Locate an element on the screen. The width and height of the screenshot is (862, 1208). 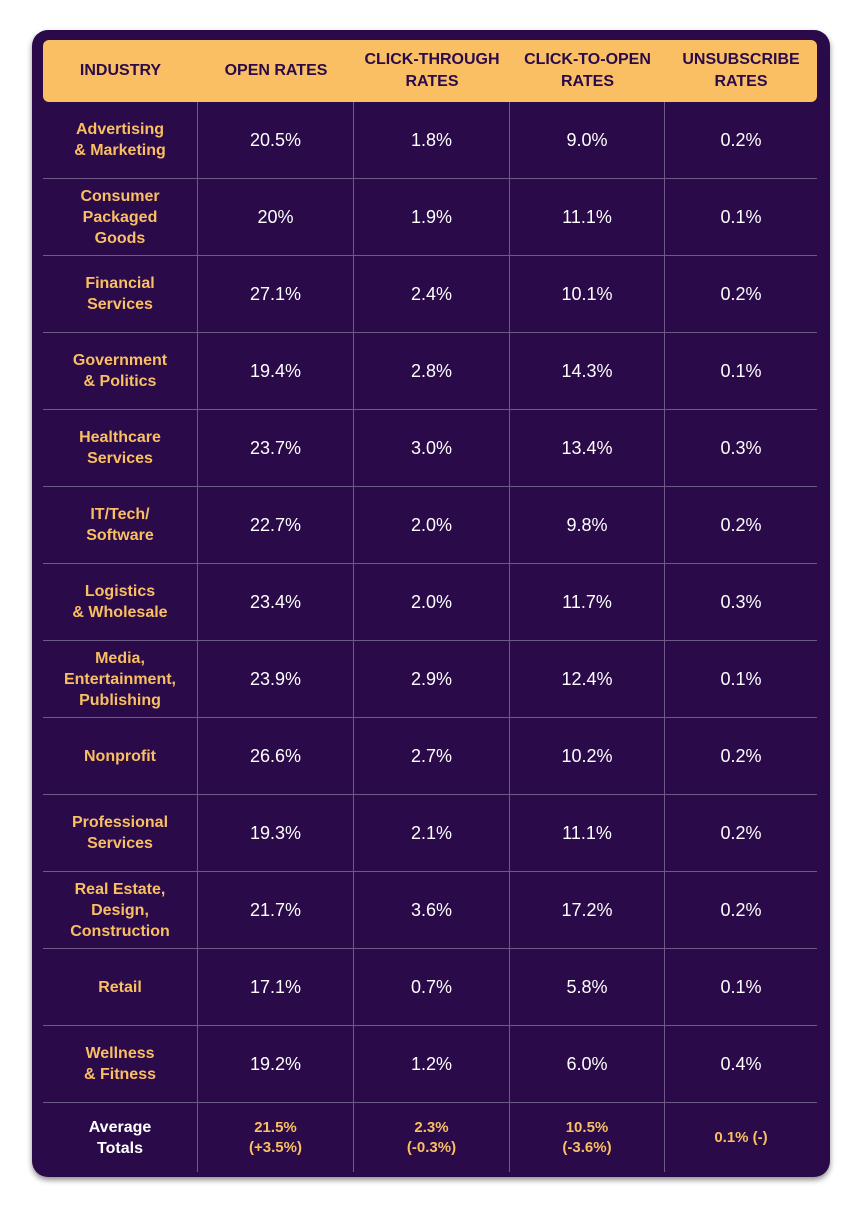
click-through-rate-cell: 2.1% is located at coordinates (432, 833).